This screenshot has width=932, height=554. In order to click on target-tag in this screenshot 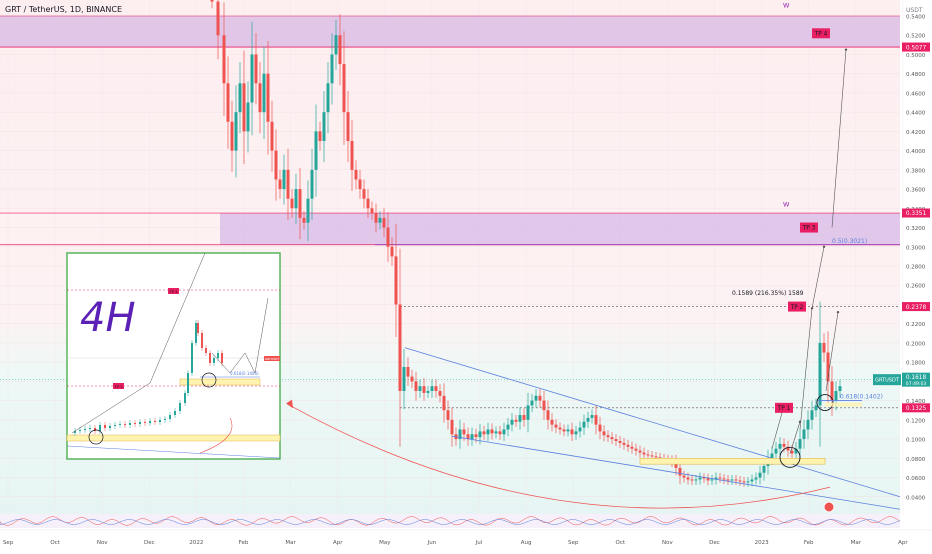, I will do `click(784, 407)`.